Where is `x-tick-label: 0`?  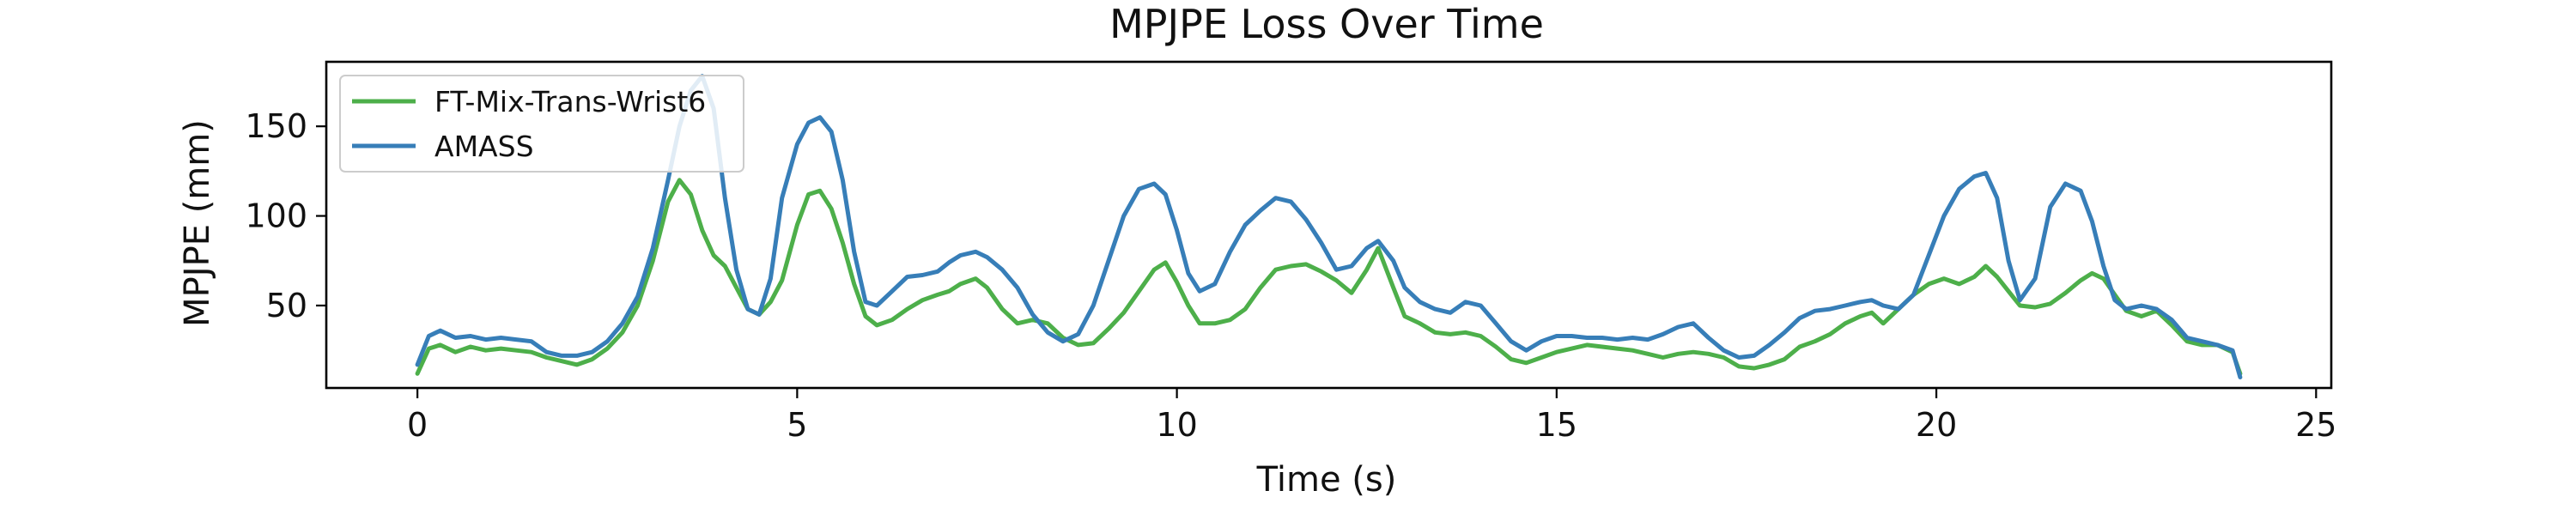
x-tick-label: 0 is located at coordinates (418, 425).